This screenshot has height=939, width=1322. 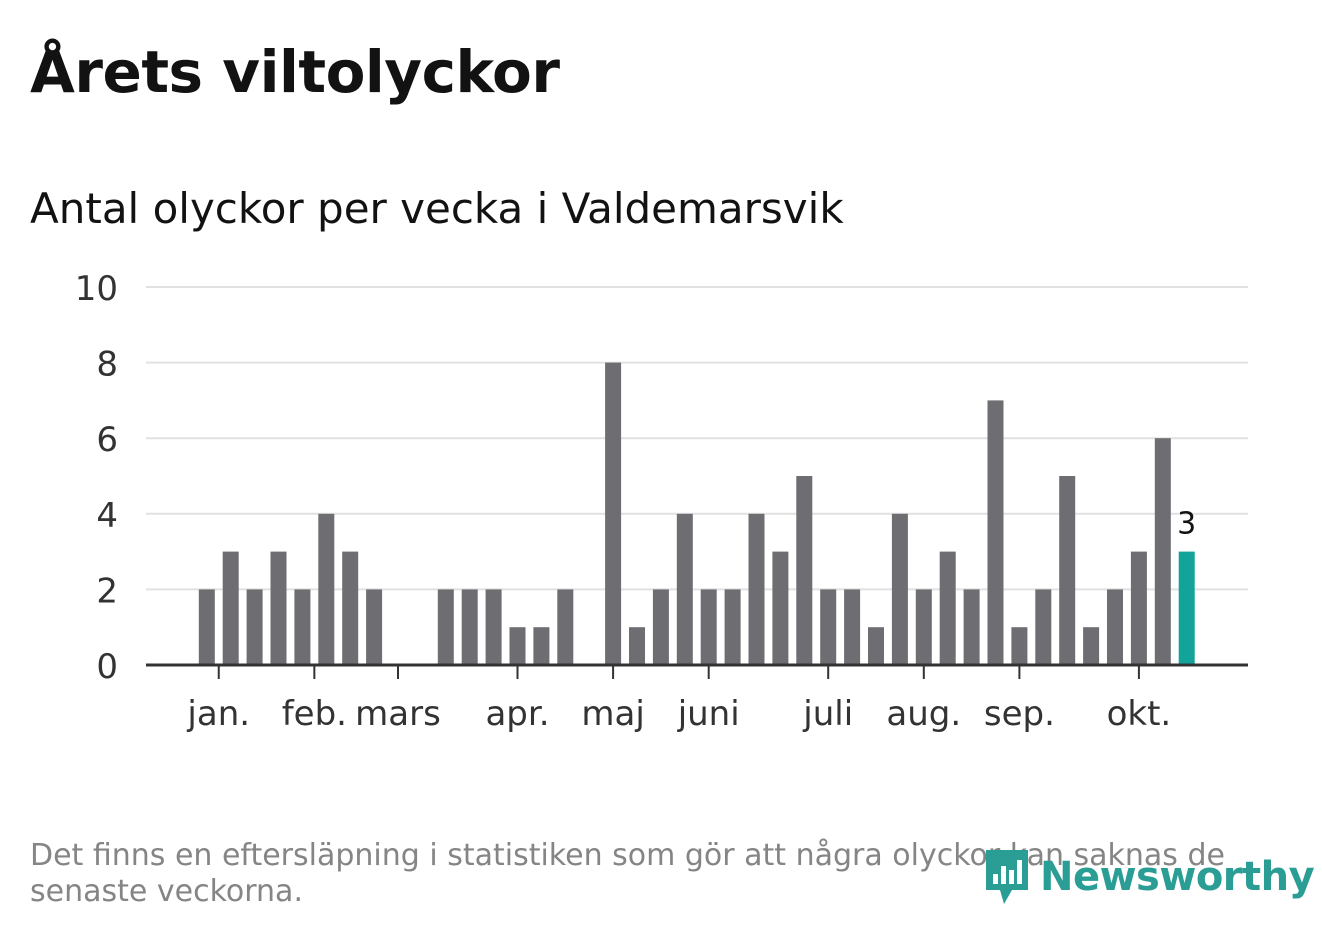 What do you see at coordinates (517, 714) in the screenshot?
I see `x-tick-label: apr.` at bounding box center [517, 714].